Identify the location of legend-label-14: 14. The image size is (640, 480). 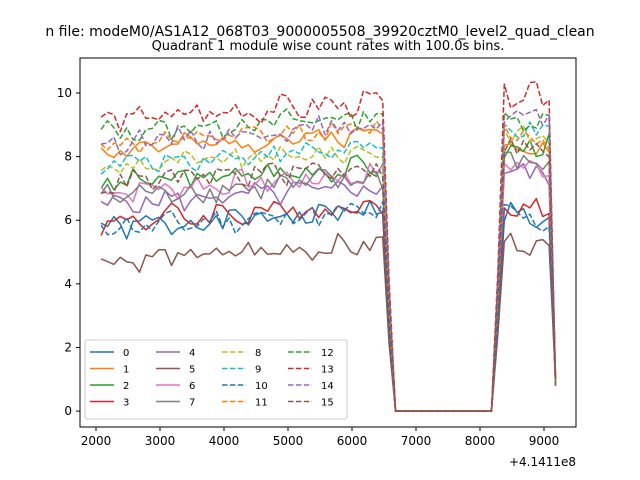
(327, 386).